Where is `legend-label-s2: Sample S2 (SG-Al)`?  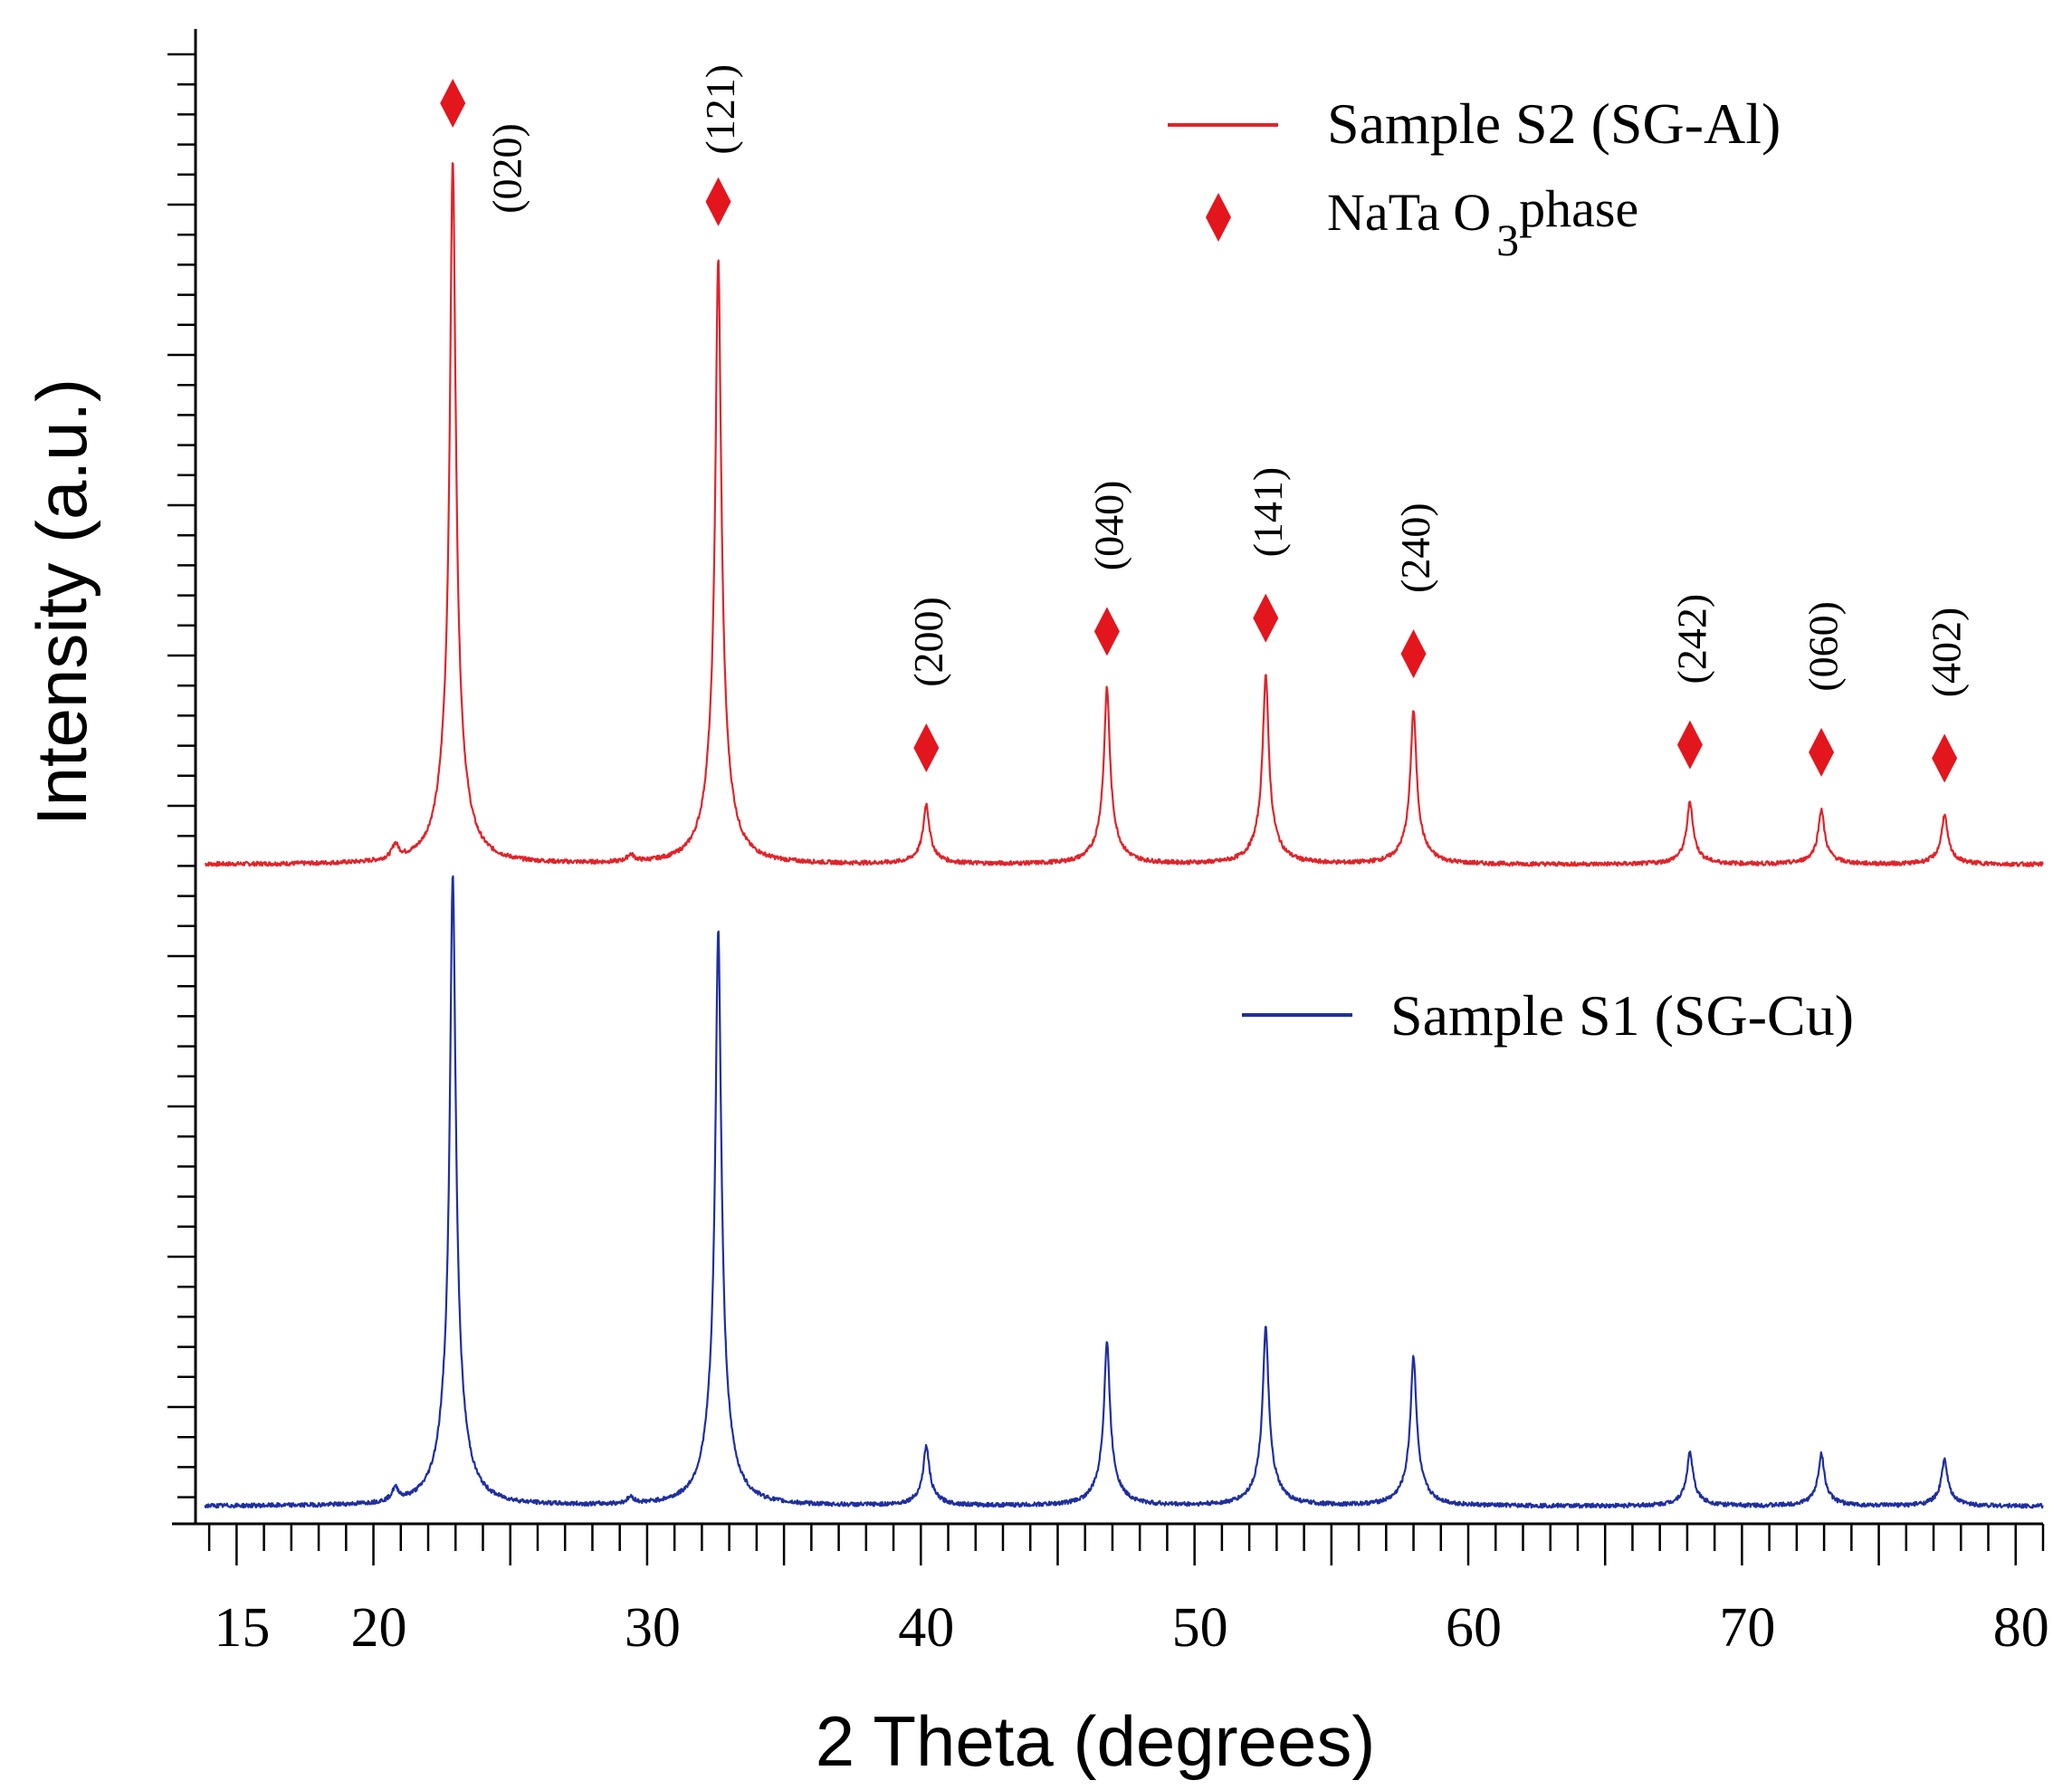 legend-label-s2: Sample S2 (SG-Al) is located at coordinates (1554, 123).